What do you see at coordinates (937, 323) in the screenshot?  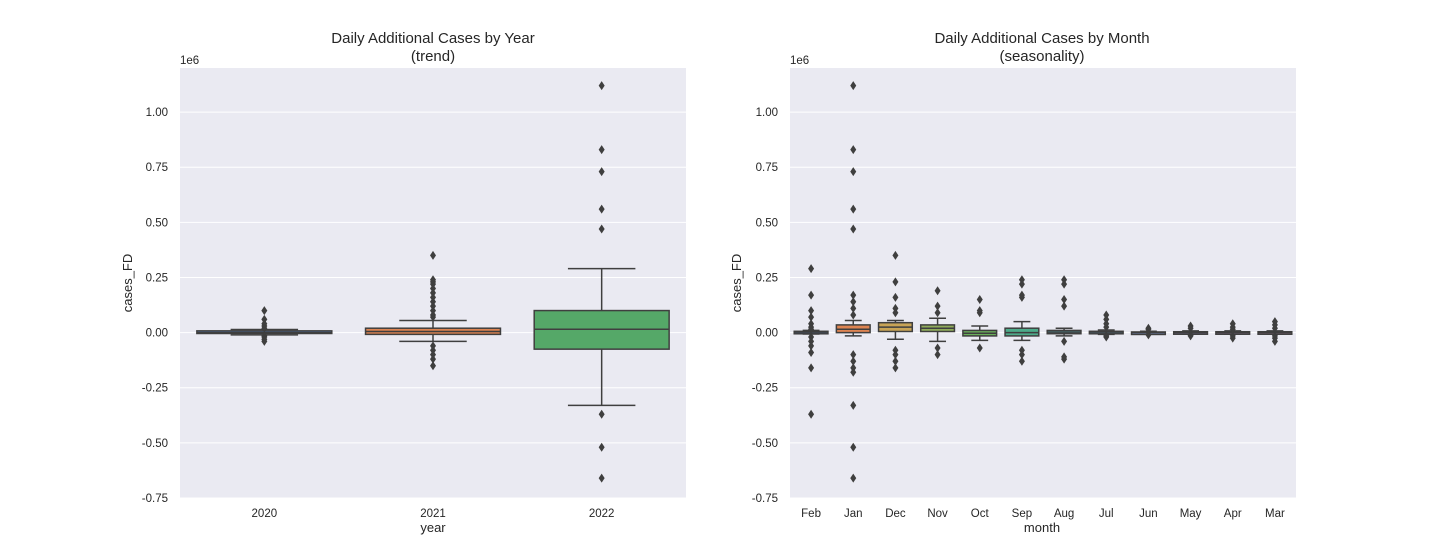 I see `box-Nov` at bounding box center [937, 323].